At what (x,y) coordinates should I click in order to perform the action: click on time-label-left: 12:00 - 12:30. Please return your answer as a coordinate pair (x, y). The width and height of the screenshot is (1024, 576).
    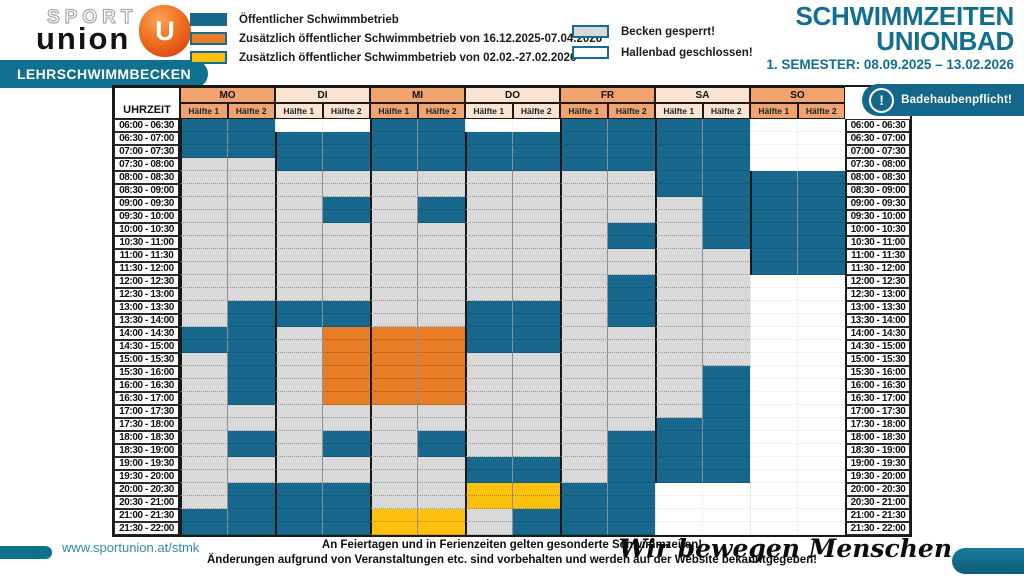
    Looking at the image, I should click on (147, 281).